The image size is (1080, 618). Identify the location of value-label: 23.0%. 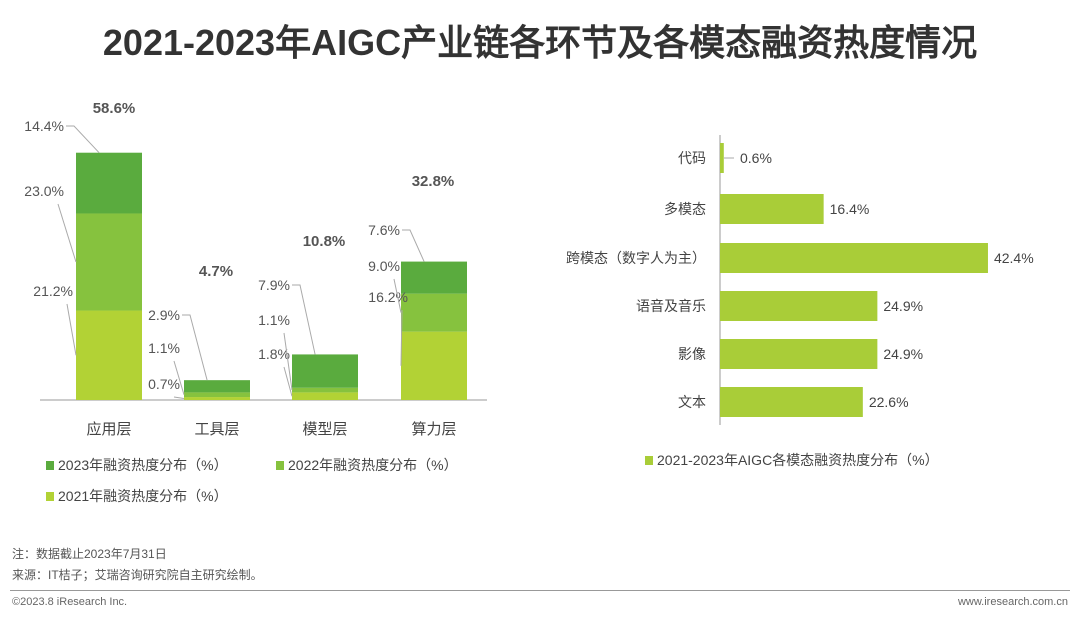
(44, 191).